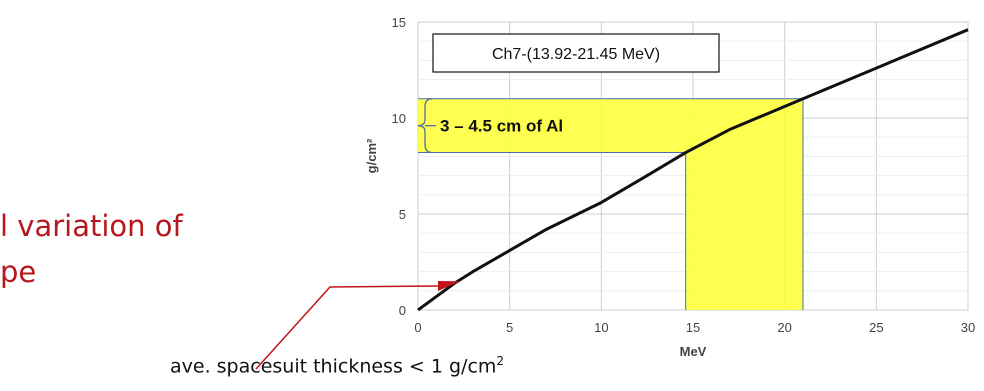 The width and height of the screenshot is (984, 391). I want to click on spacesuit-annotation-text: ave. spacesuit thickness < 1 g/cm, so click(333, 366).